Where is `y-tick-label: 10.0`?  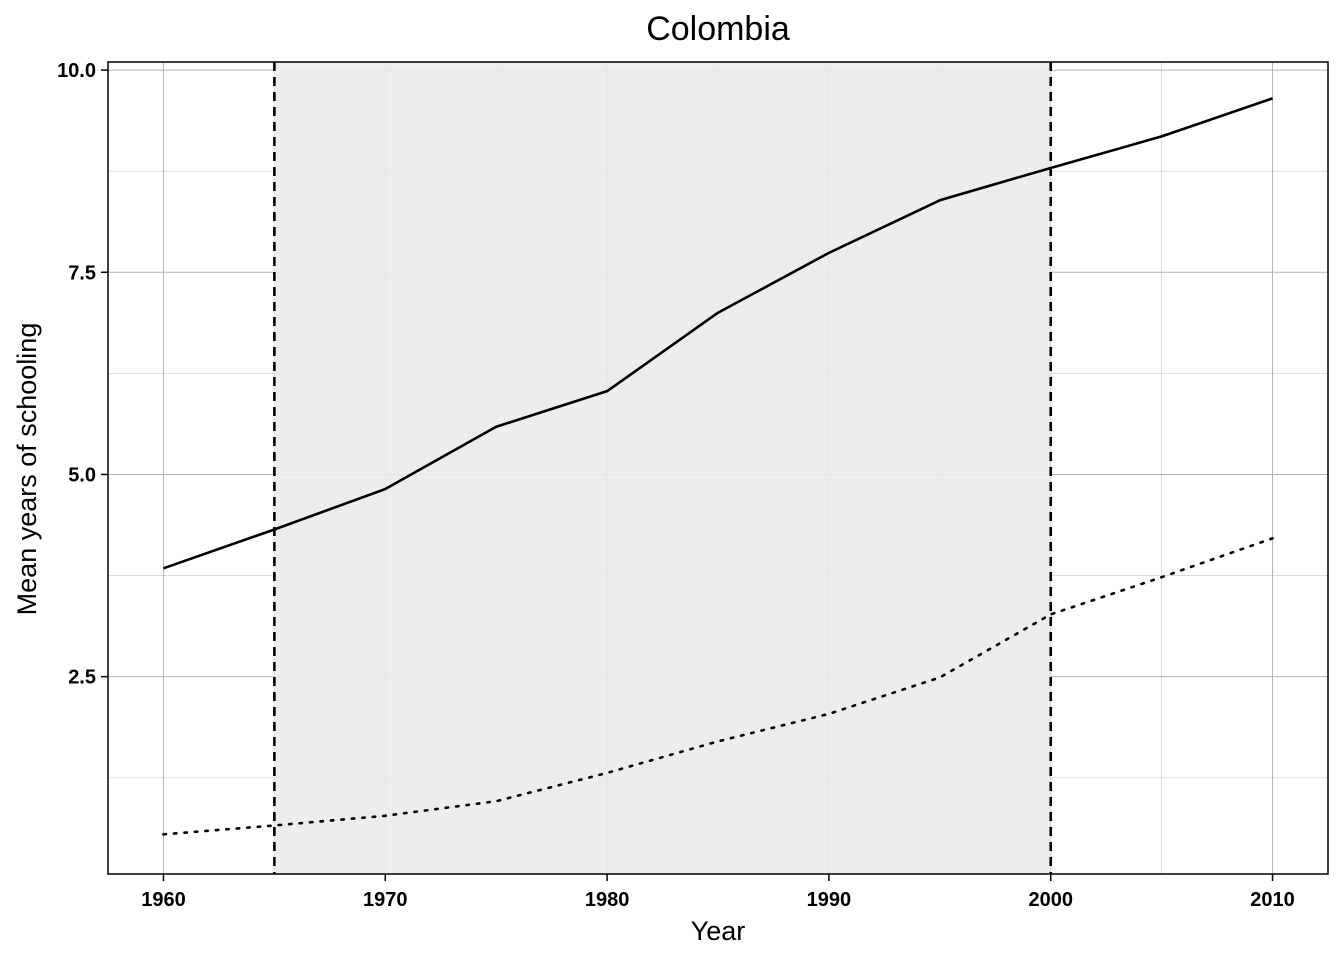
y-tick-label: 10.0 is located at coordinates (76, 71).